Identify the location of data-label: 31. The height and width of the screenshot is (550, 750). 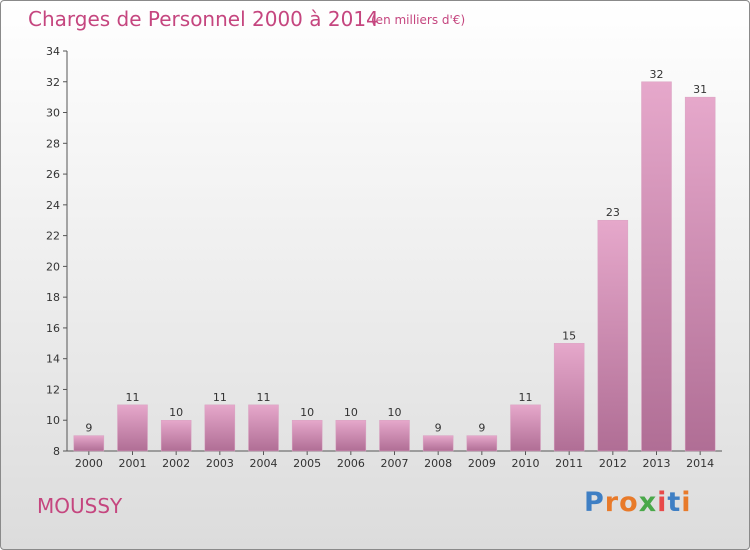
(700, 89).